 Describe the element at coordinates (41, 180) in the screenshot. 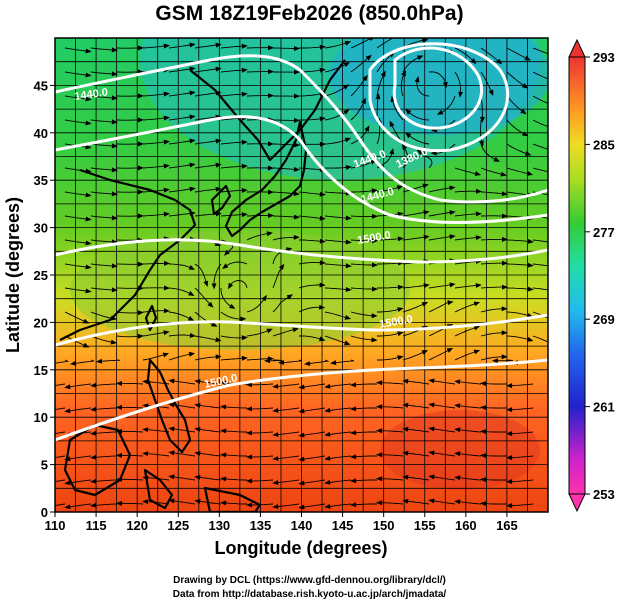

I see `y-tick-label: 35` at that location.